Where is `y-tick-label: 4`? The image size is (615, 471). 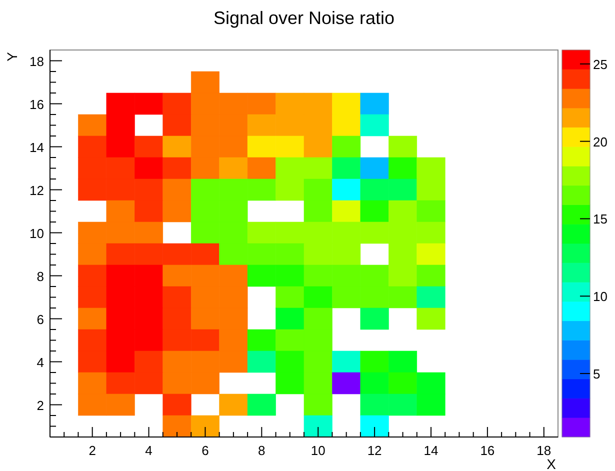 y-tick-label: 4 is located at coordinates (40, 362).